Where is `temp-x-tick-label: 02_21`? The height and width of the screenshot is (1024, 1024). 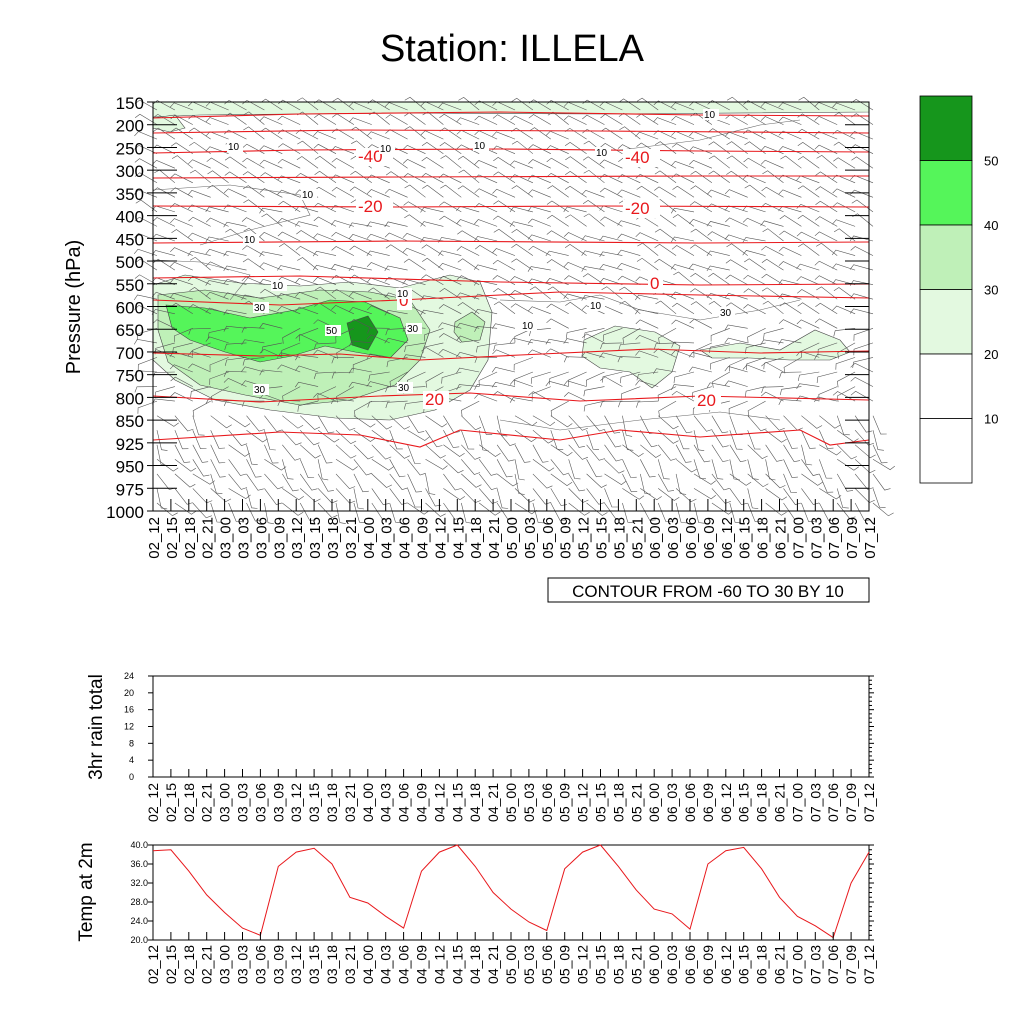 temp-x-tick-label: 02_21 is located at coordinates (207, 964).